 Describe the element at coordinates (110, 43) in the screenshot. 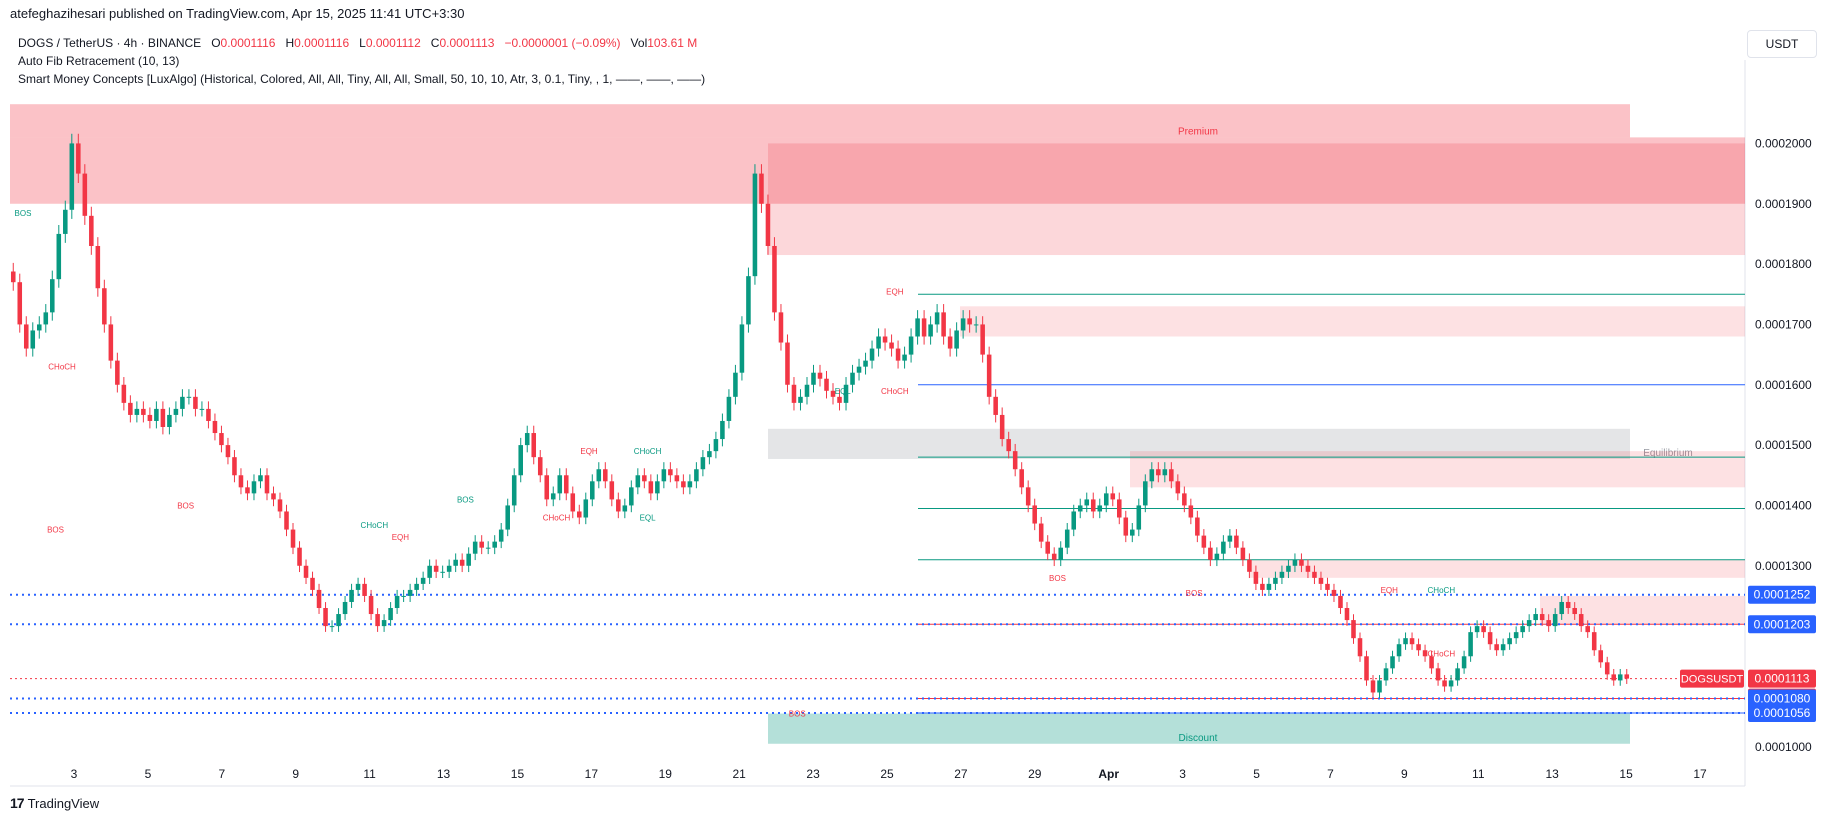

I see `symbol-title: DOGS / TetherUS · 4h · BINANCE` at that location.